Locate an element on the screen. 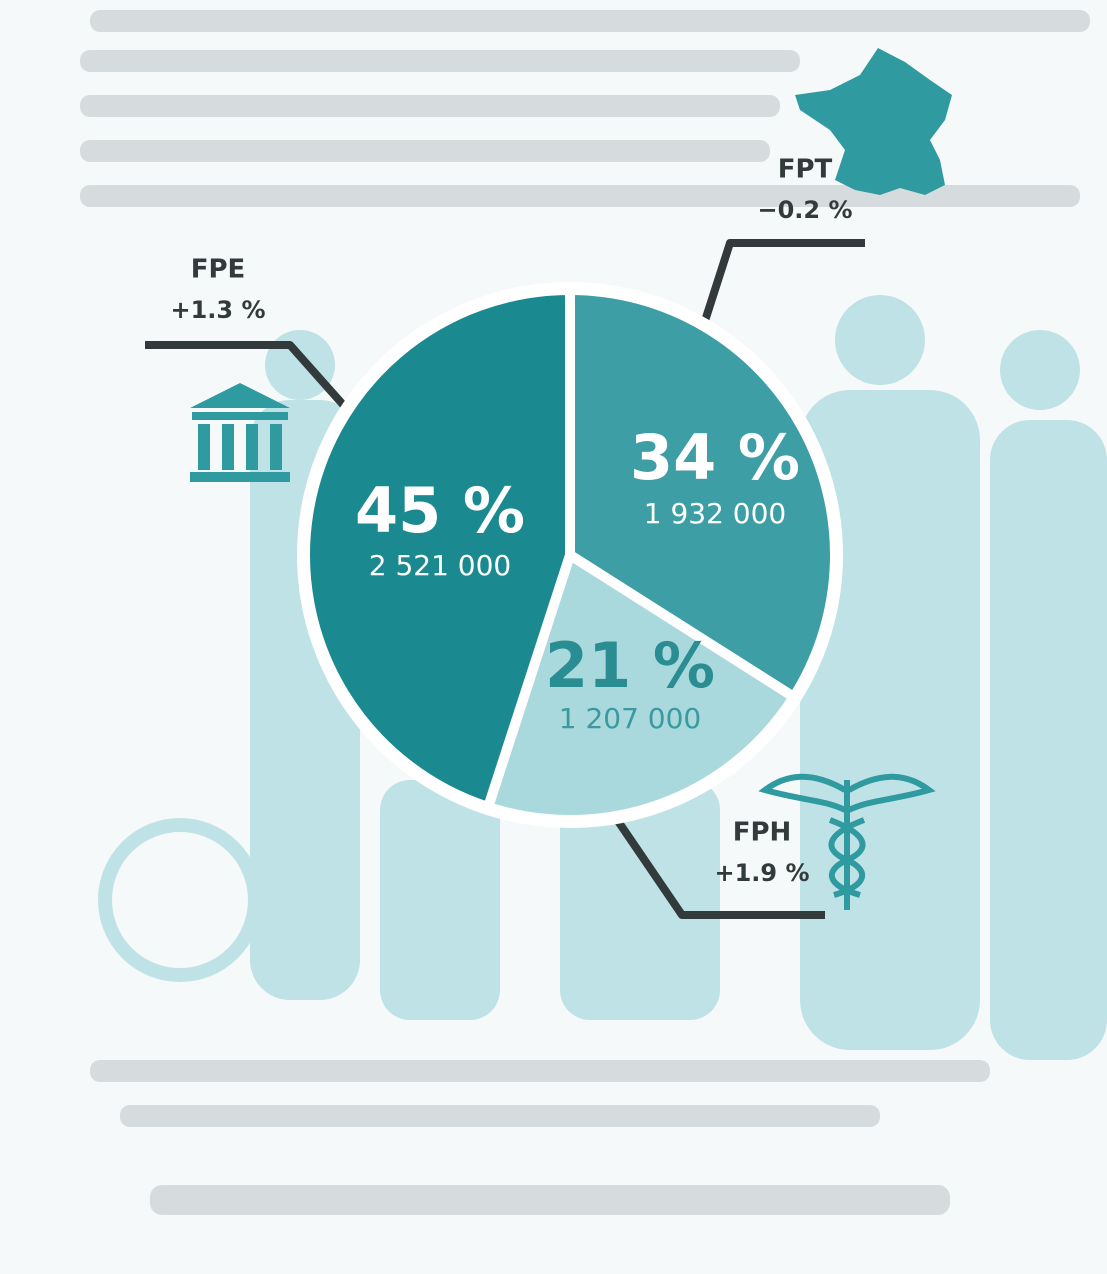 This screenshot has height=1274, width=1107. change-label: +1.3 % is located at coordinates (217, 310).